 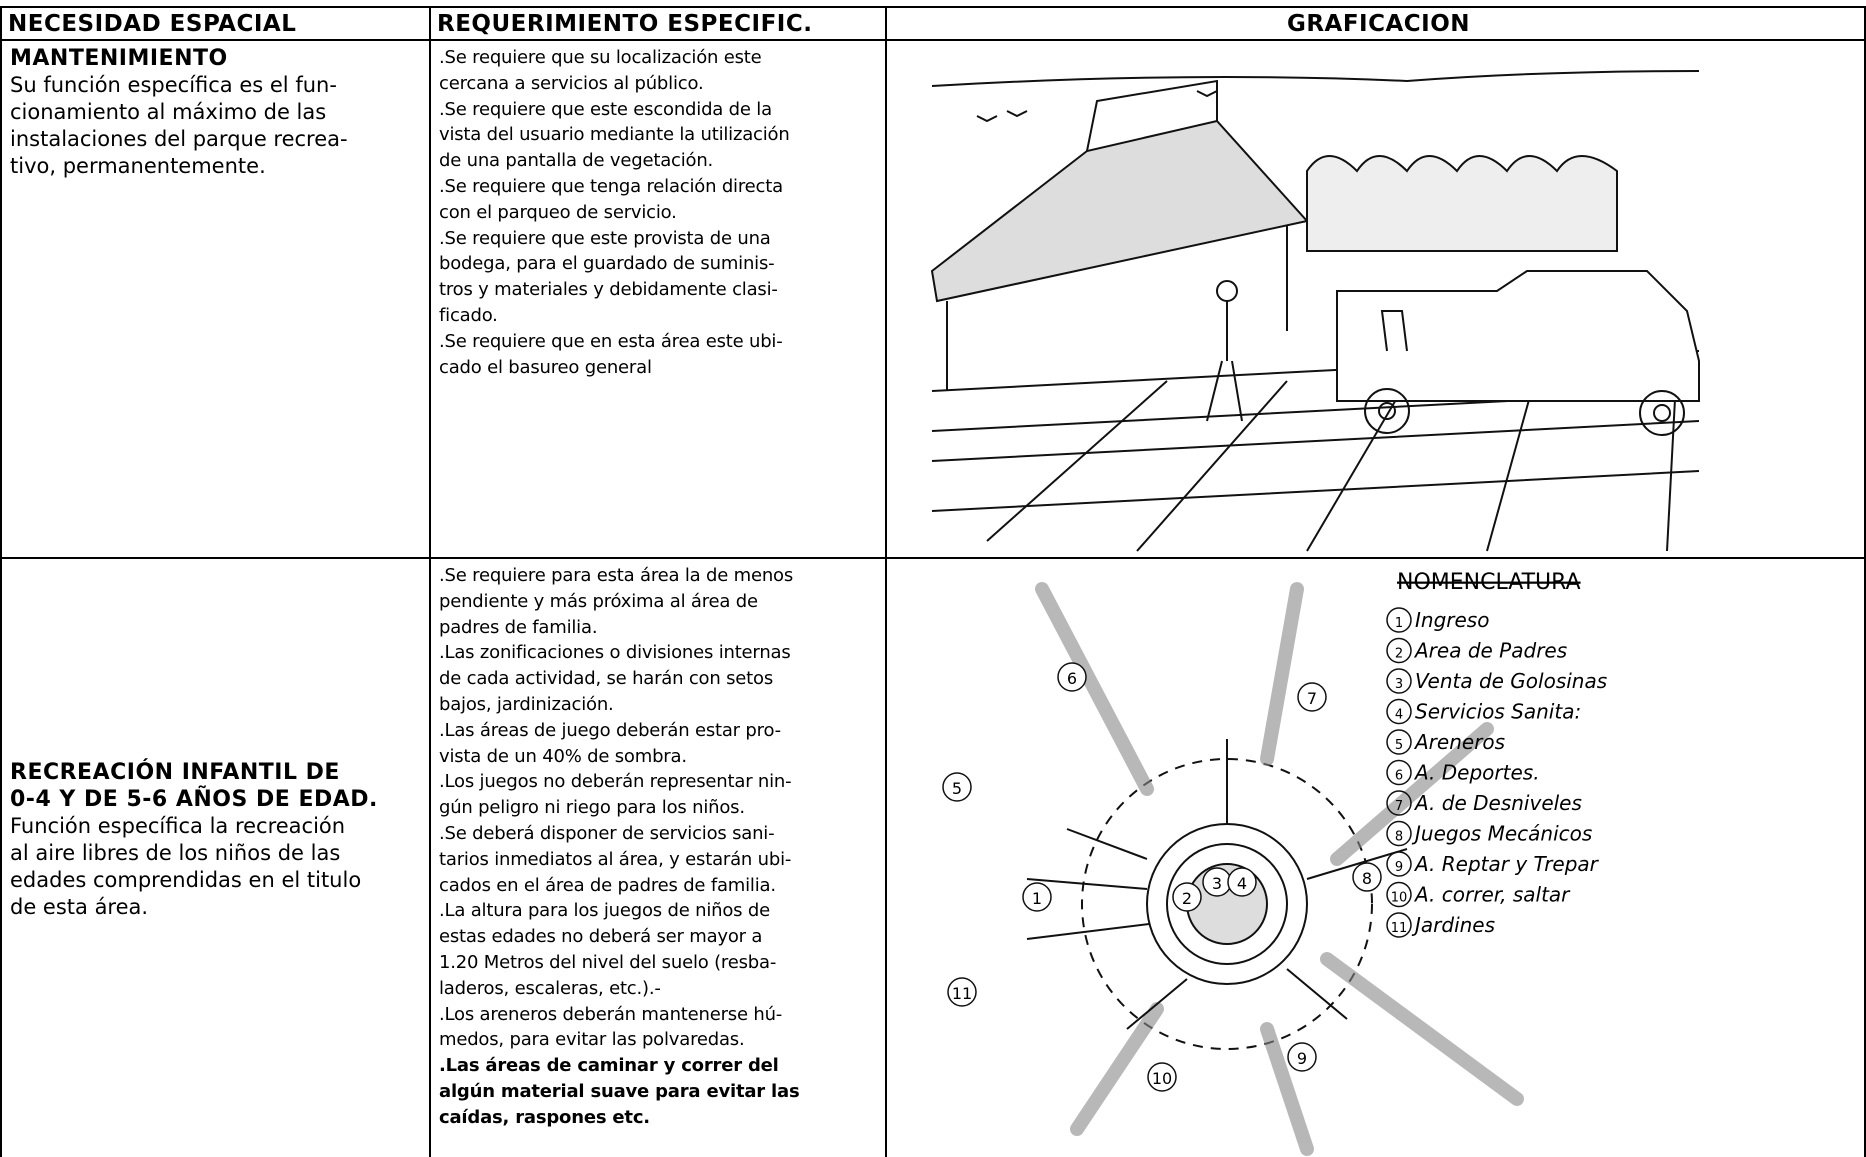 What do you see at coordinates (1399, 776) in the screenshot?
I see `item-number: 6` at bounding box center [1399, 776].